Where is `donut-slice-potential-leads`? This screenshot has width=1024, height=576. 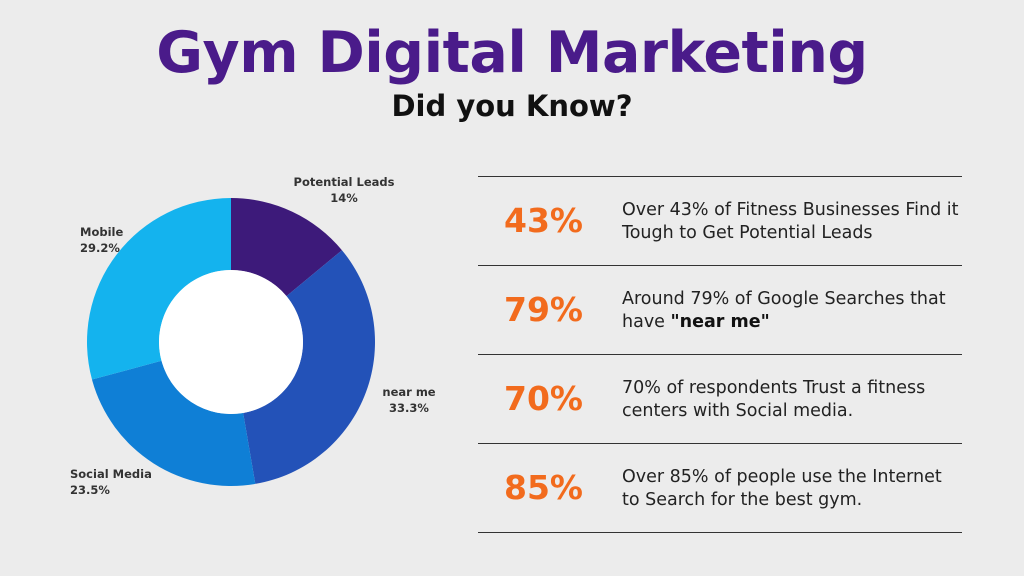
donut-slice-potential-leads is located at coordinates (286, 247).